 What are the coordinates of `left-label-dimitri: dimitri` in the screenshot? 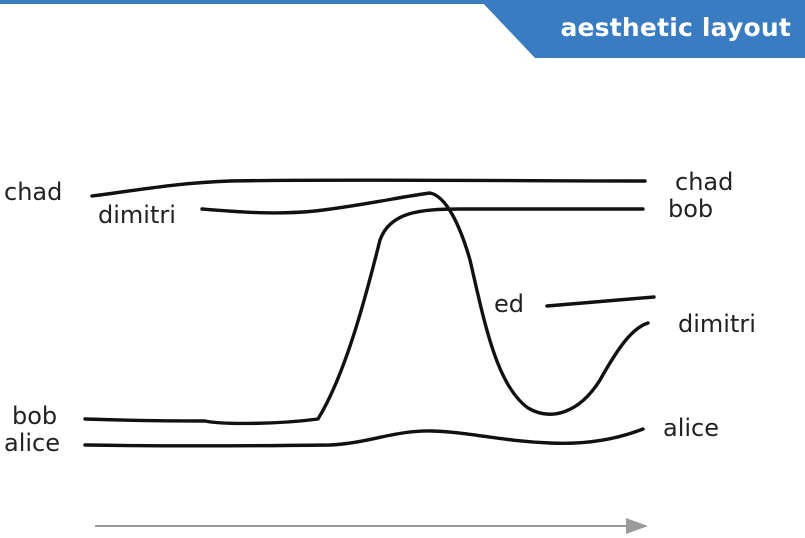 It's located at (137, 215).